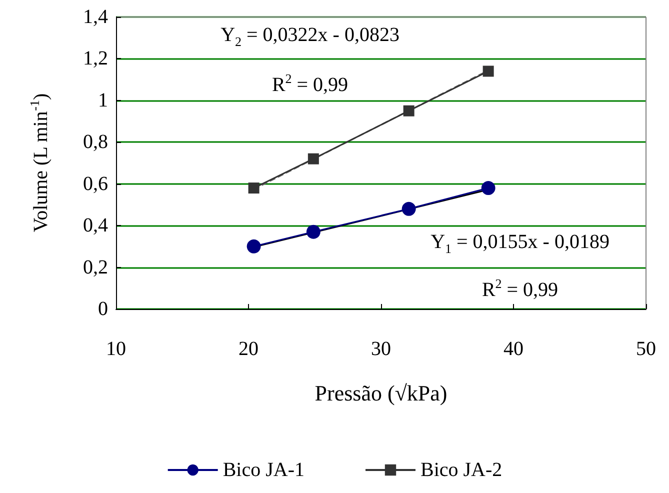 Image resolution: width=669 pixels, height=493 pixels. What do you see at coordinates (461, 470) in the screenshot?
I see `legend-label: Bico JA-2` at bounding box center [461, 470].